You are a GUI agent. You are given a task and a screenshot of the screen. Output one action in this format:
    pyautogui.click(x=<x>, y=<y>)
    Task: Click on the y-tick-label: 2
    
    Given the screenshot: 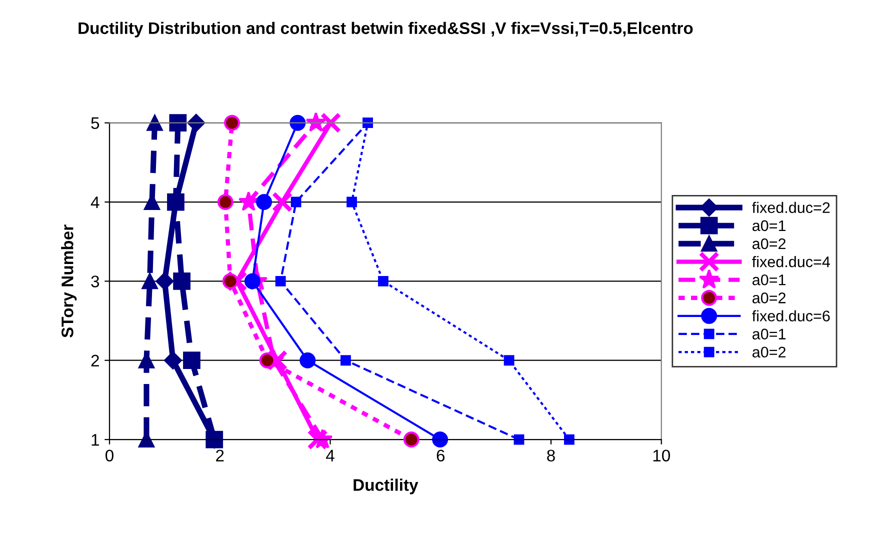 What is the action you would take?
    pyautogui.click(x=95, y=360)
    